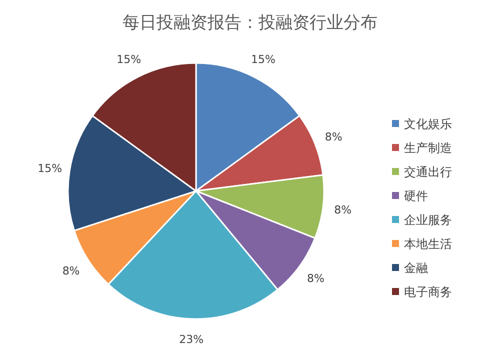  What do you see at coordinates (428, 172) in the screenshot?
I see `legend-label: 交通出行` at bounding box center [428, 172].